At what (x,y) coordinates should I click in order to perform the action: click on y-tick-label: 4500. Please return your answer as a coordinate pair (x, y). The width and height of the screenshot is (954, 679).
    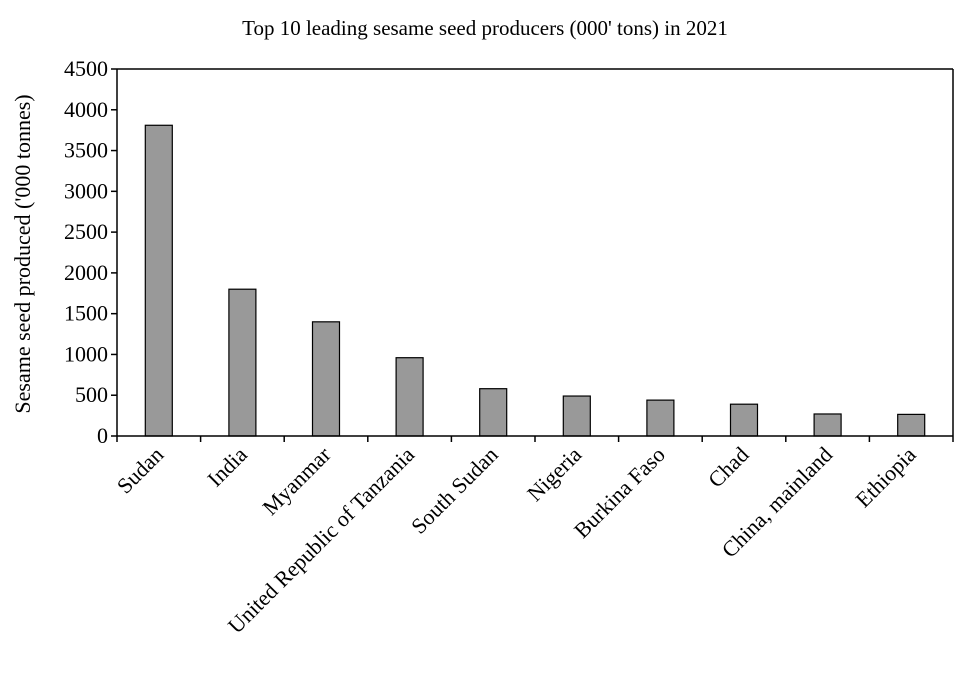
    Looking at the image, I should click on (86, 68).